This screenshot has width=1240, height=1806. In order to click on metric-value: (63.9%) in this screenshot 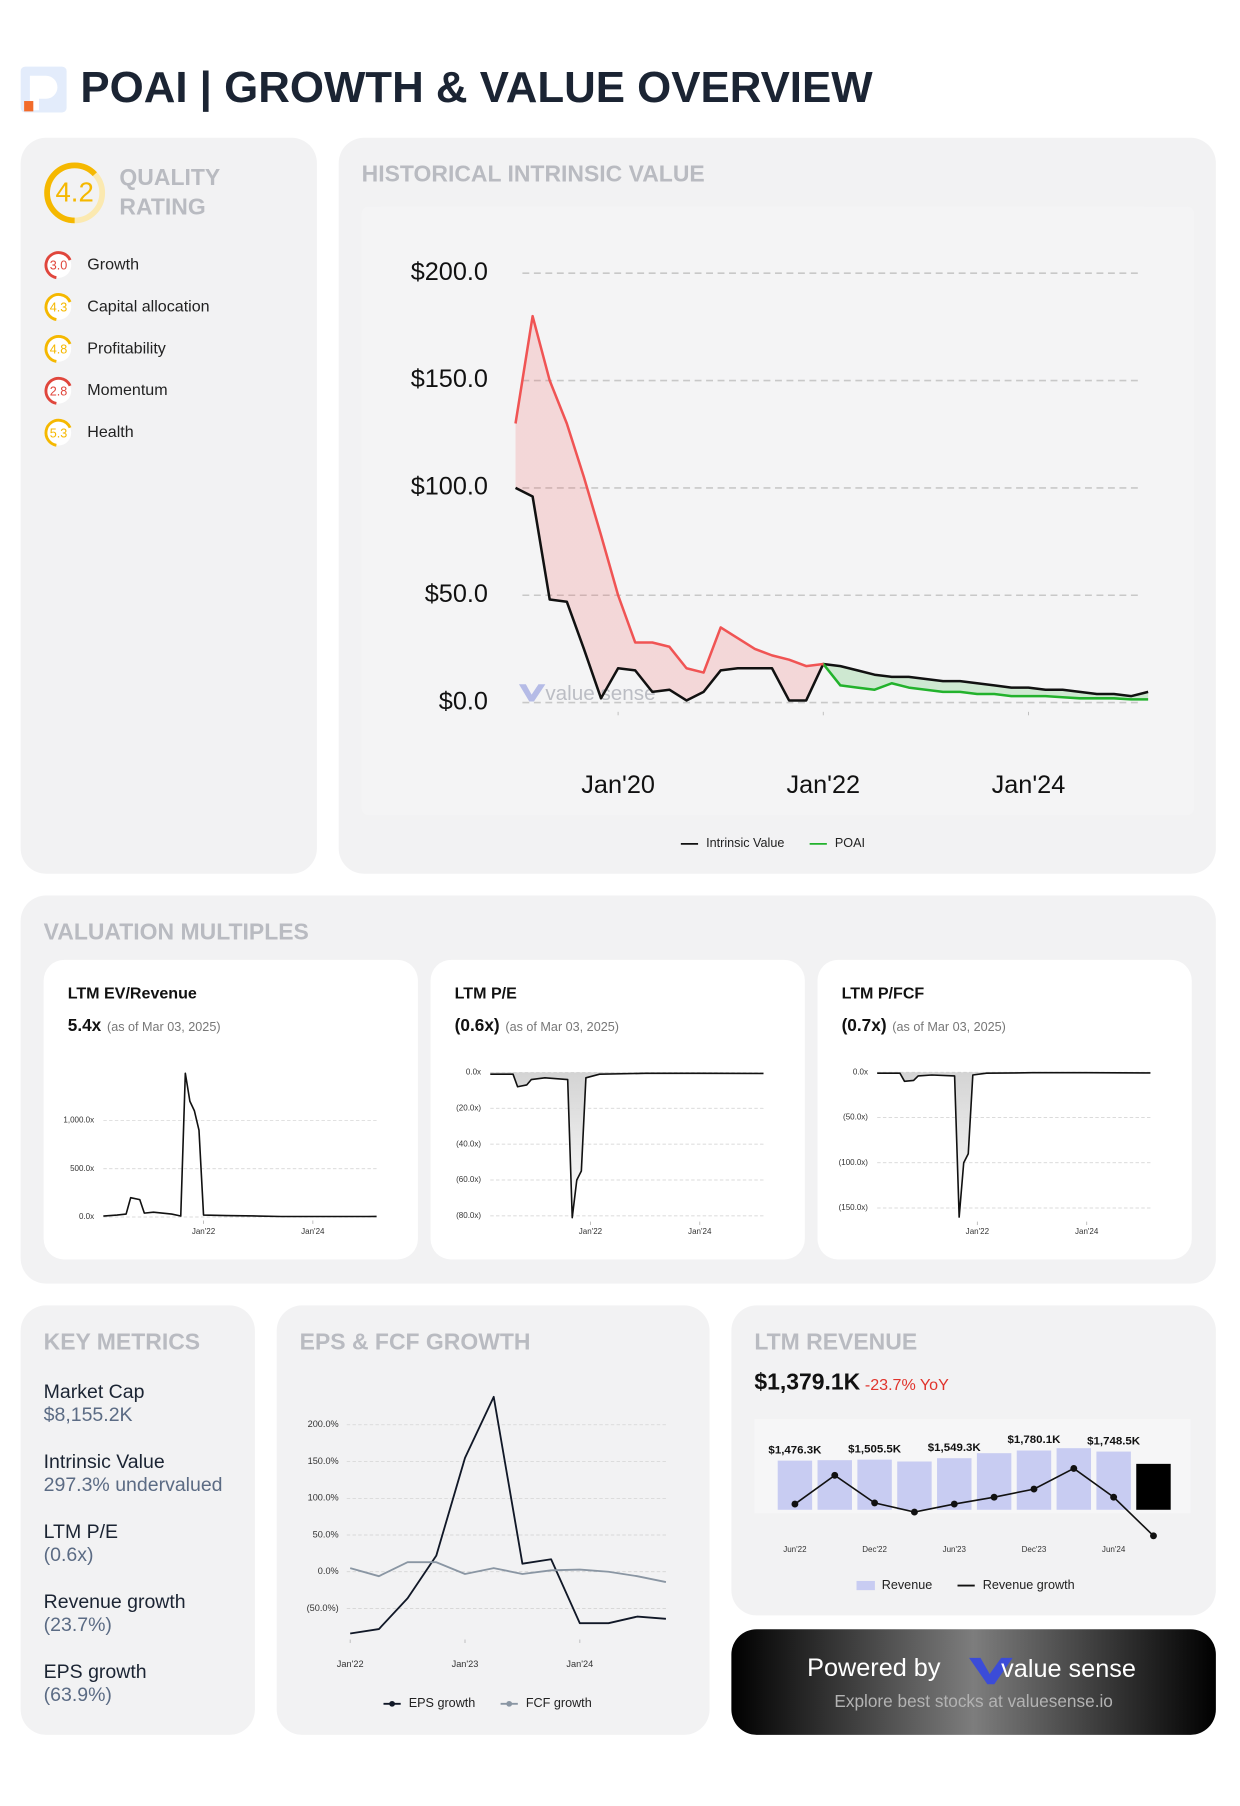, I will do `click(78, 1695)`.